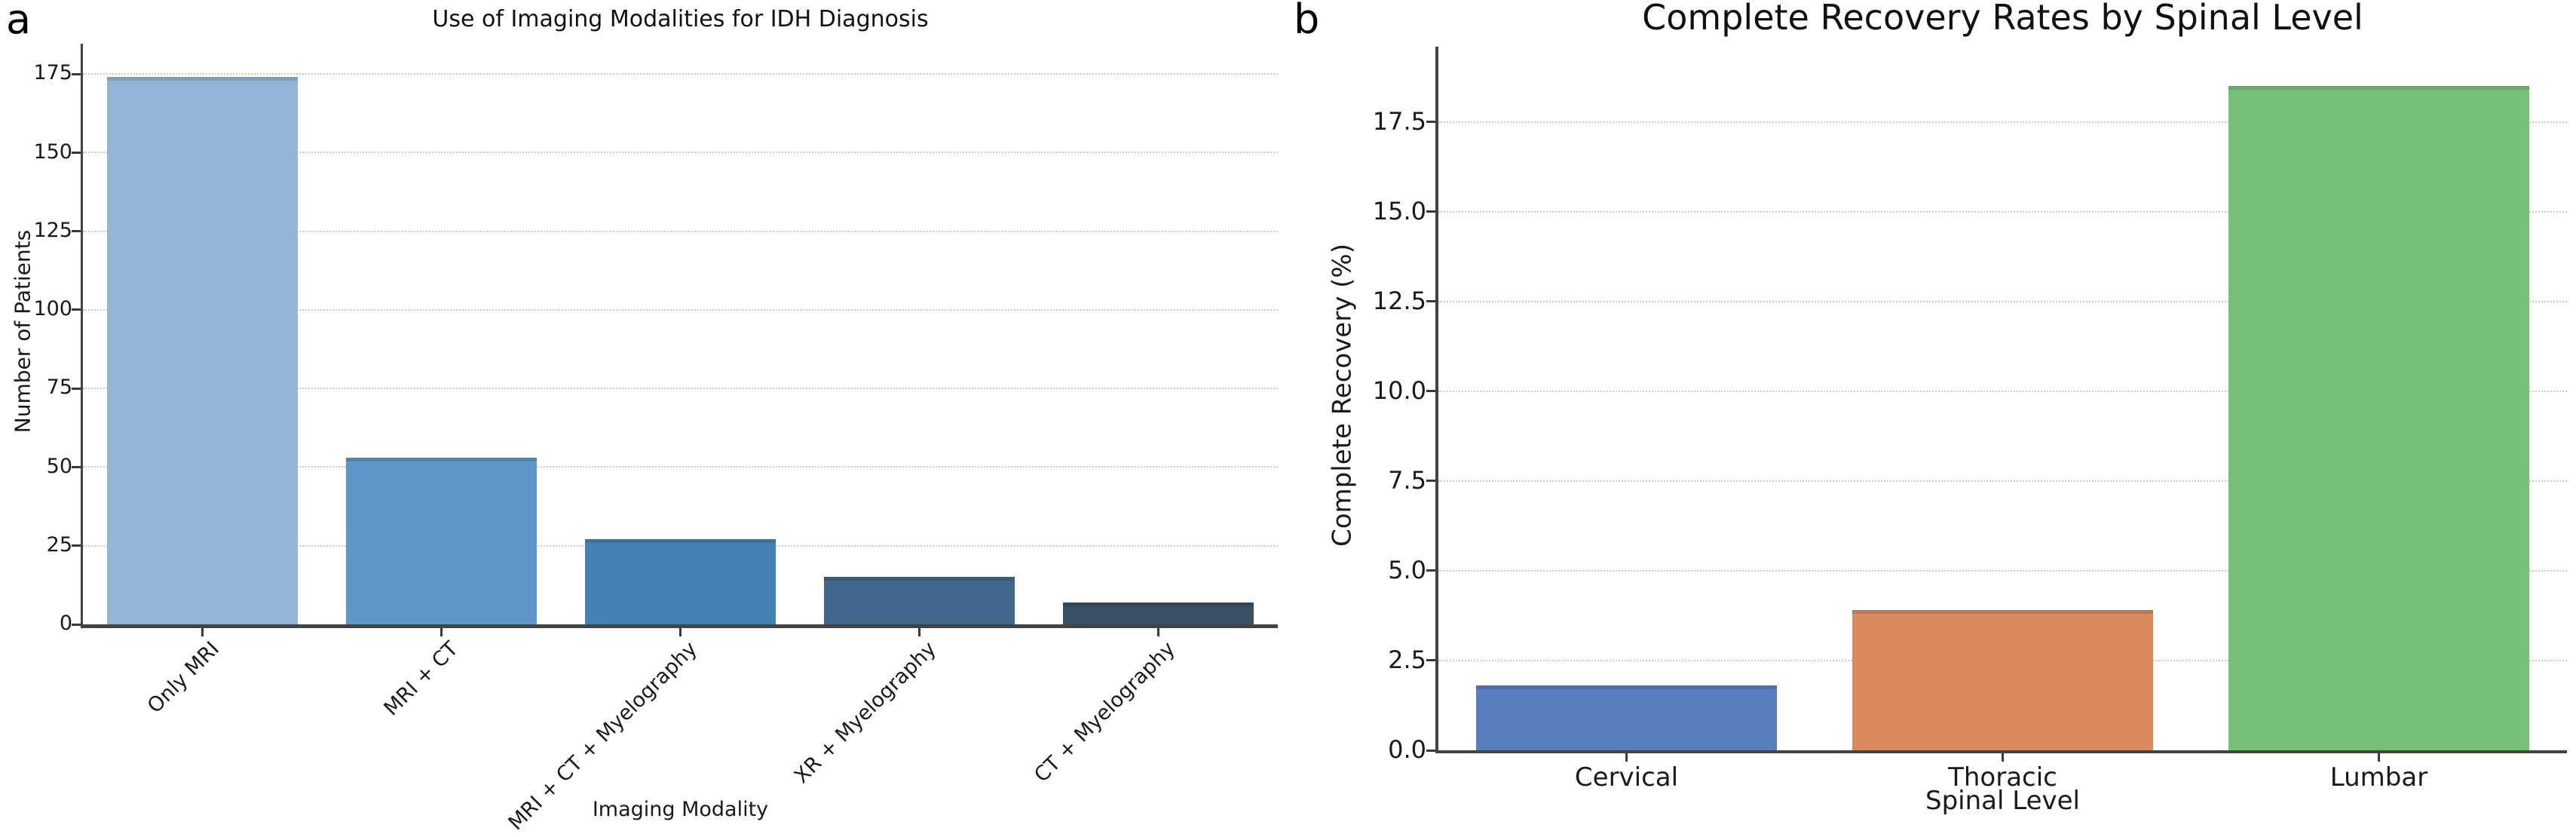  Describe the element at coordinates (1407, 660) in the screenshot. I see `y-tick-label: 2.5` at that location.